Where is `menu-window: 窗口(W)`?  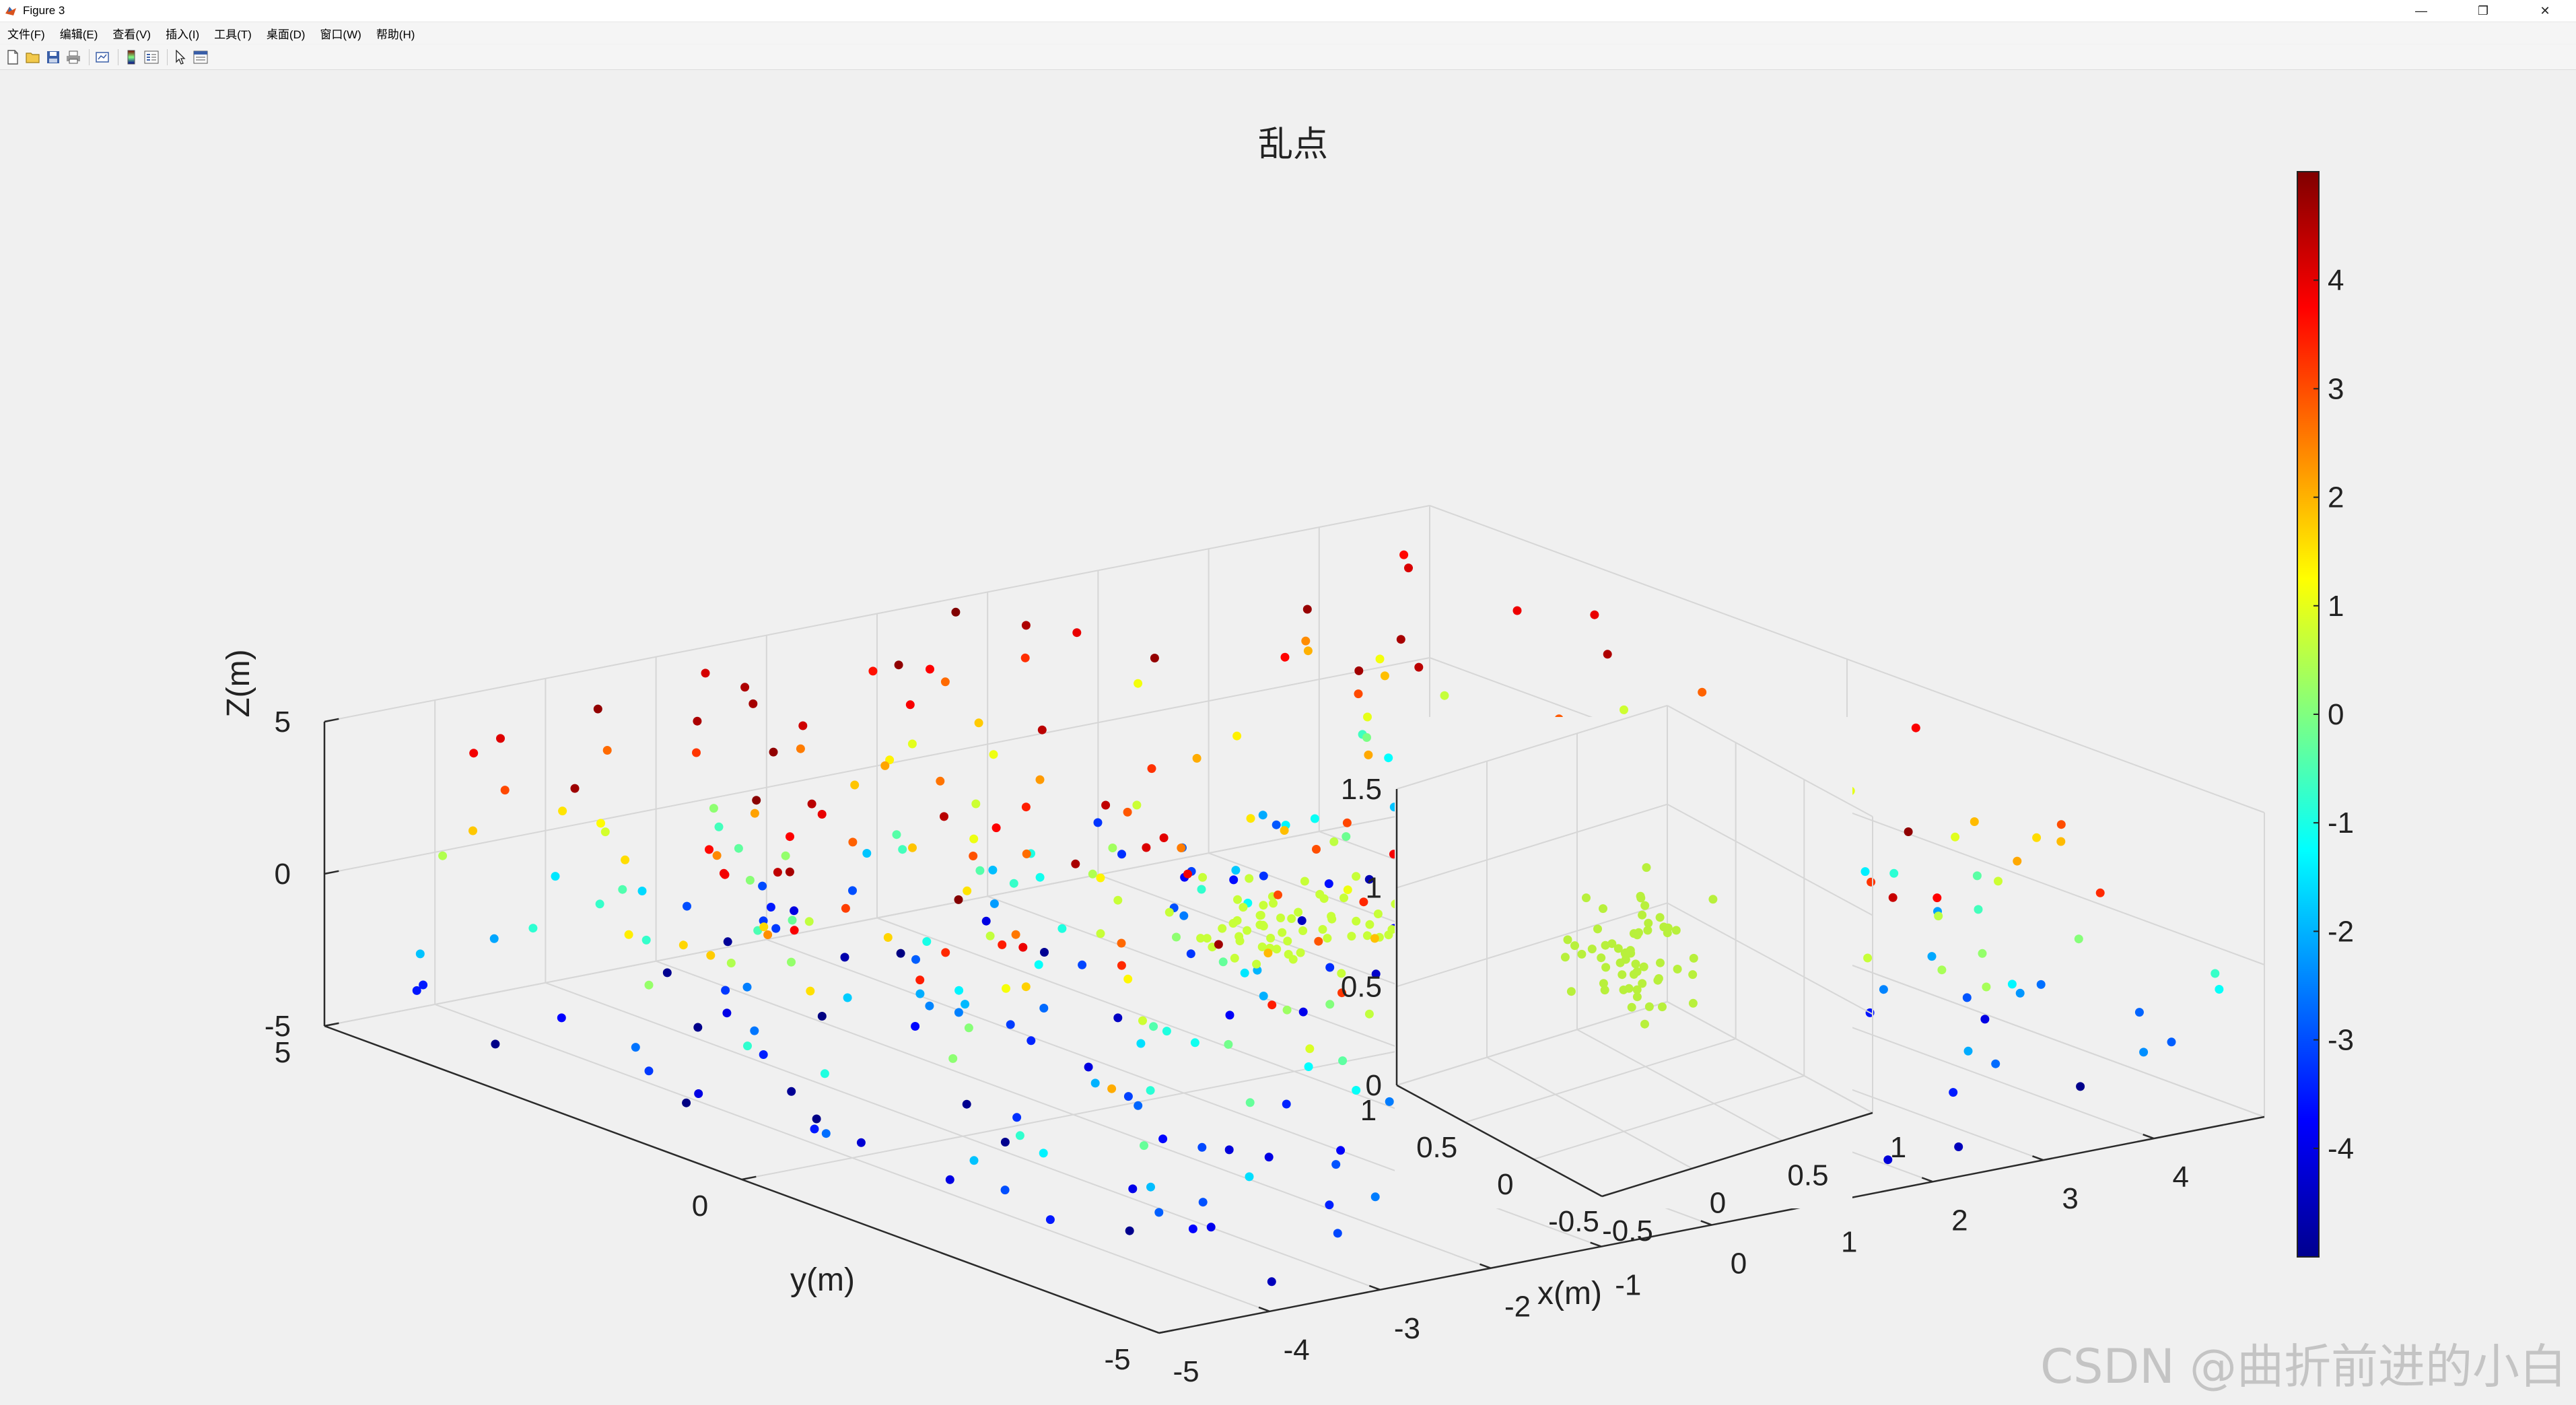
menu-window: 窗口(W) is located at coordinates (340, 34).